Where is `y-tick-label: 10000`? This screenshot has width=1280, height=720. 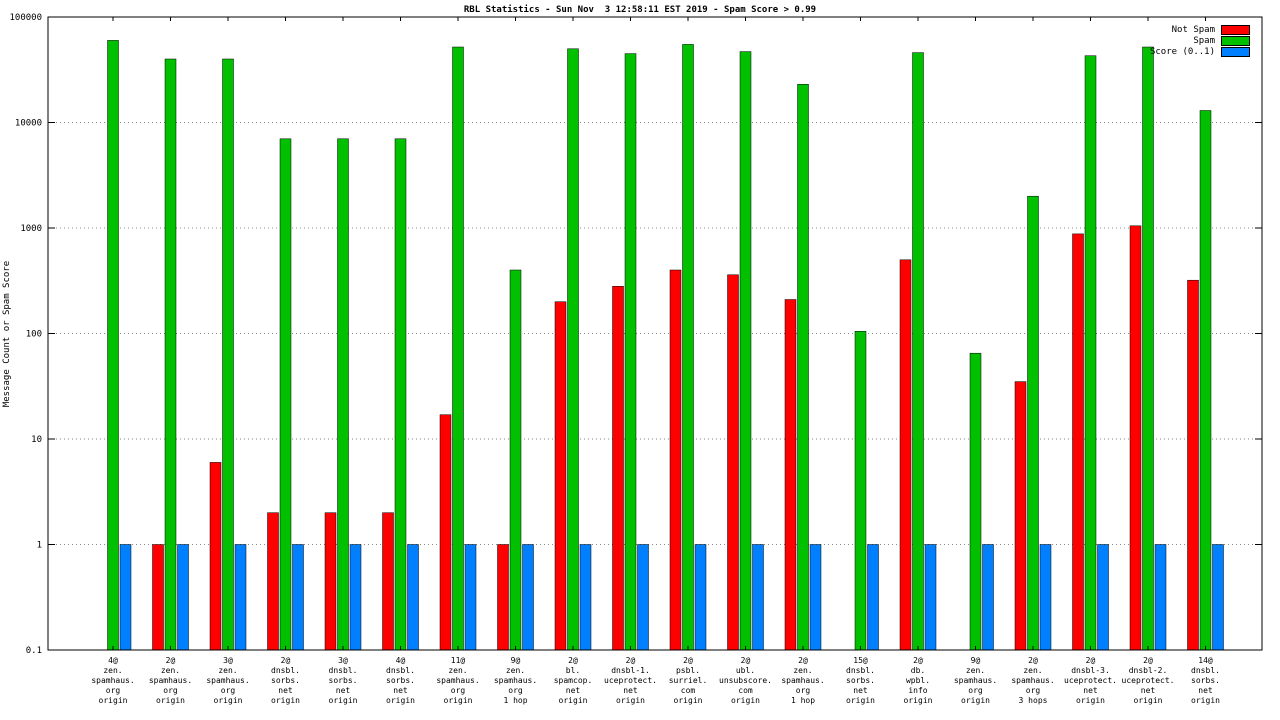
y-tick-label: 10000 is located at coordinates (28, 124).